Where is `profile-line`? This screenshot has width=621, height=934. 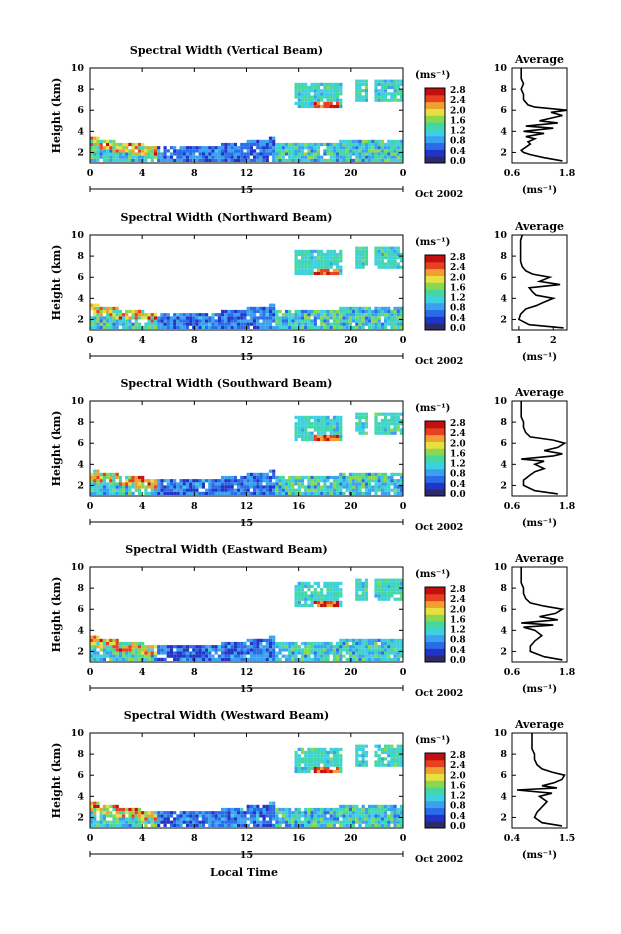
profile-line is located at coordinates (543, 448).